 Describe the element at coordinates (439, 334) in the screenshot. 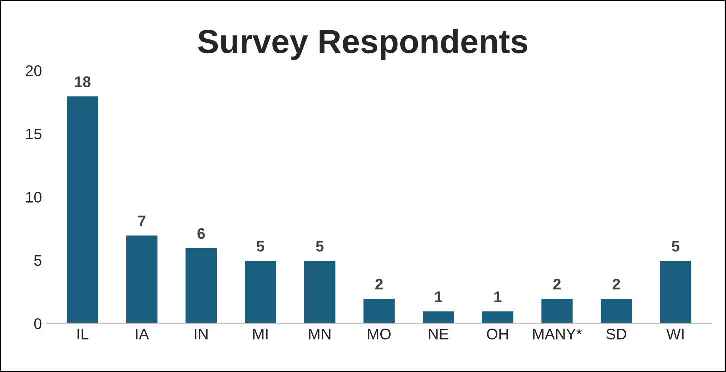

I see `x-tick-label: NE` at that location.